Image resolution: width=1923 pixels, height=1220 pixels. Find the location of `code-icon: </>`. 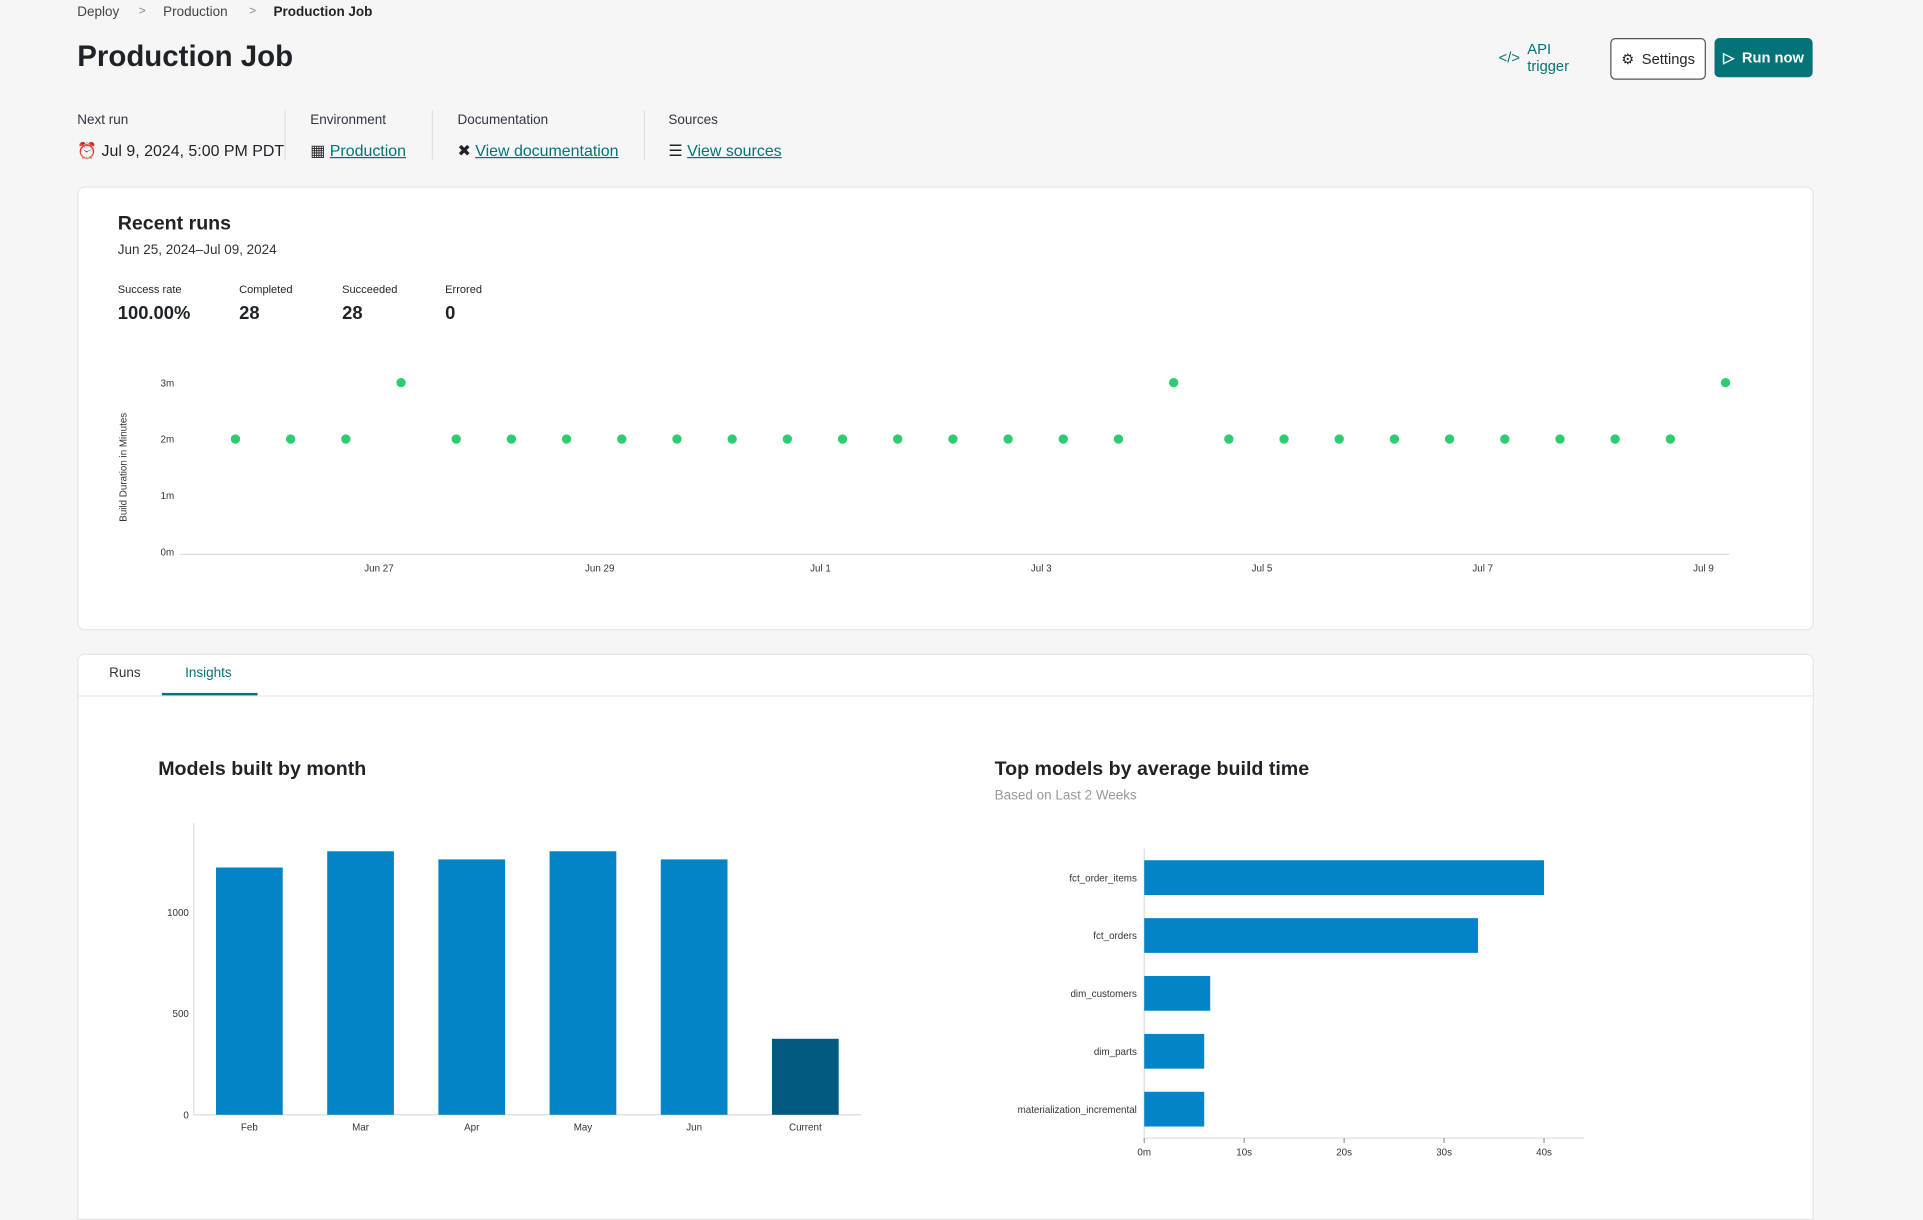

code-icon: </> is located at coordinates (1509, 58).